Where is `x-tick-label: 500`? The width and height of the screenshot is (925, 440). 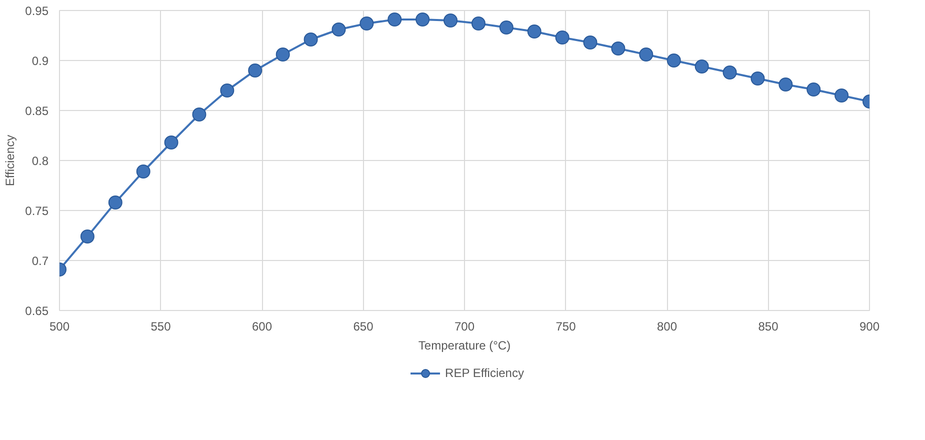 x-tick-label: 500 is located at coordinates (59, 327).